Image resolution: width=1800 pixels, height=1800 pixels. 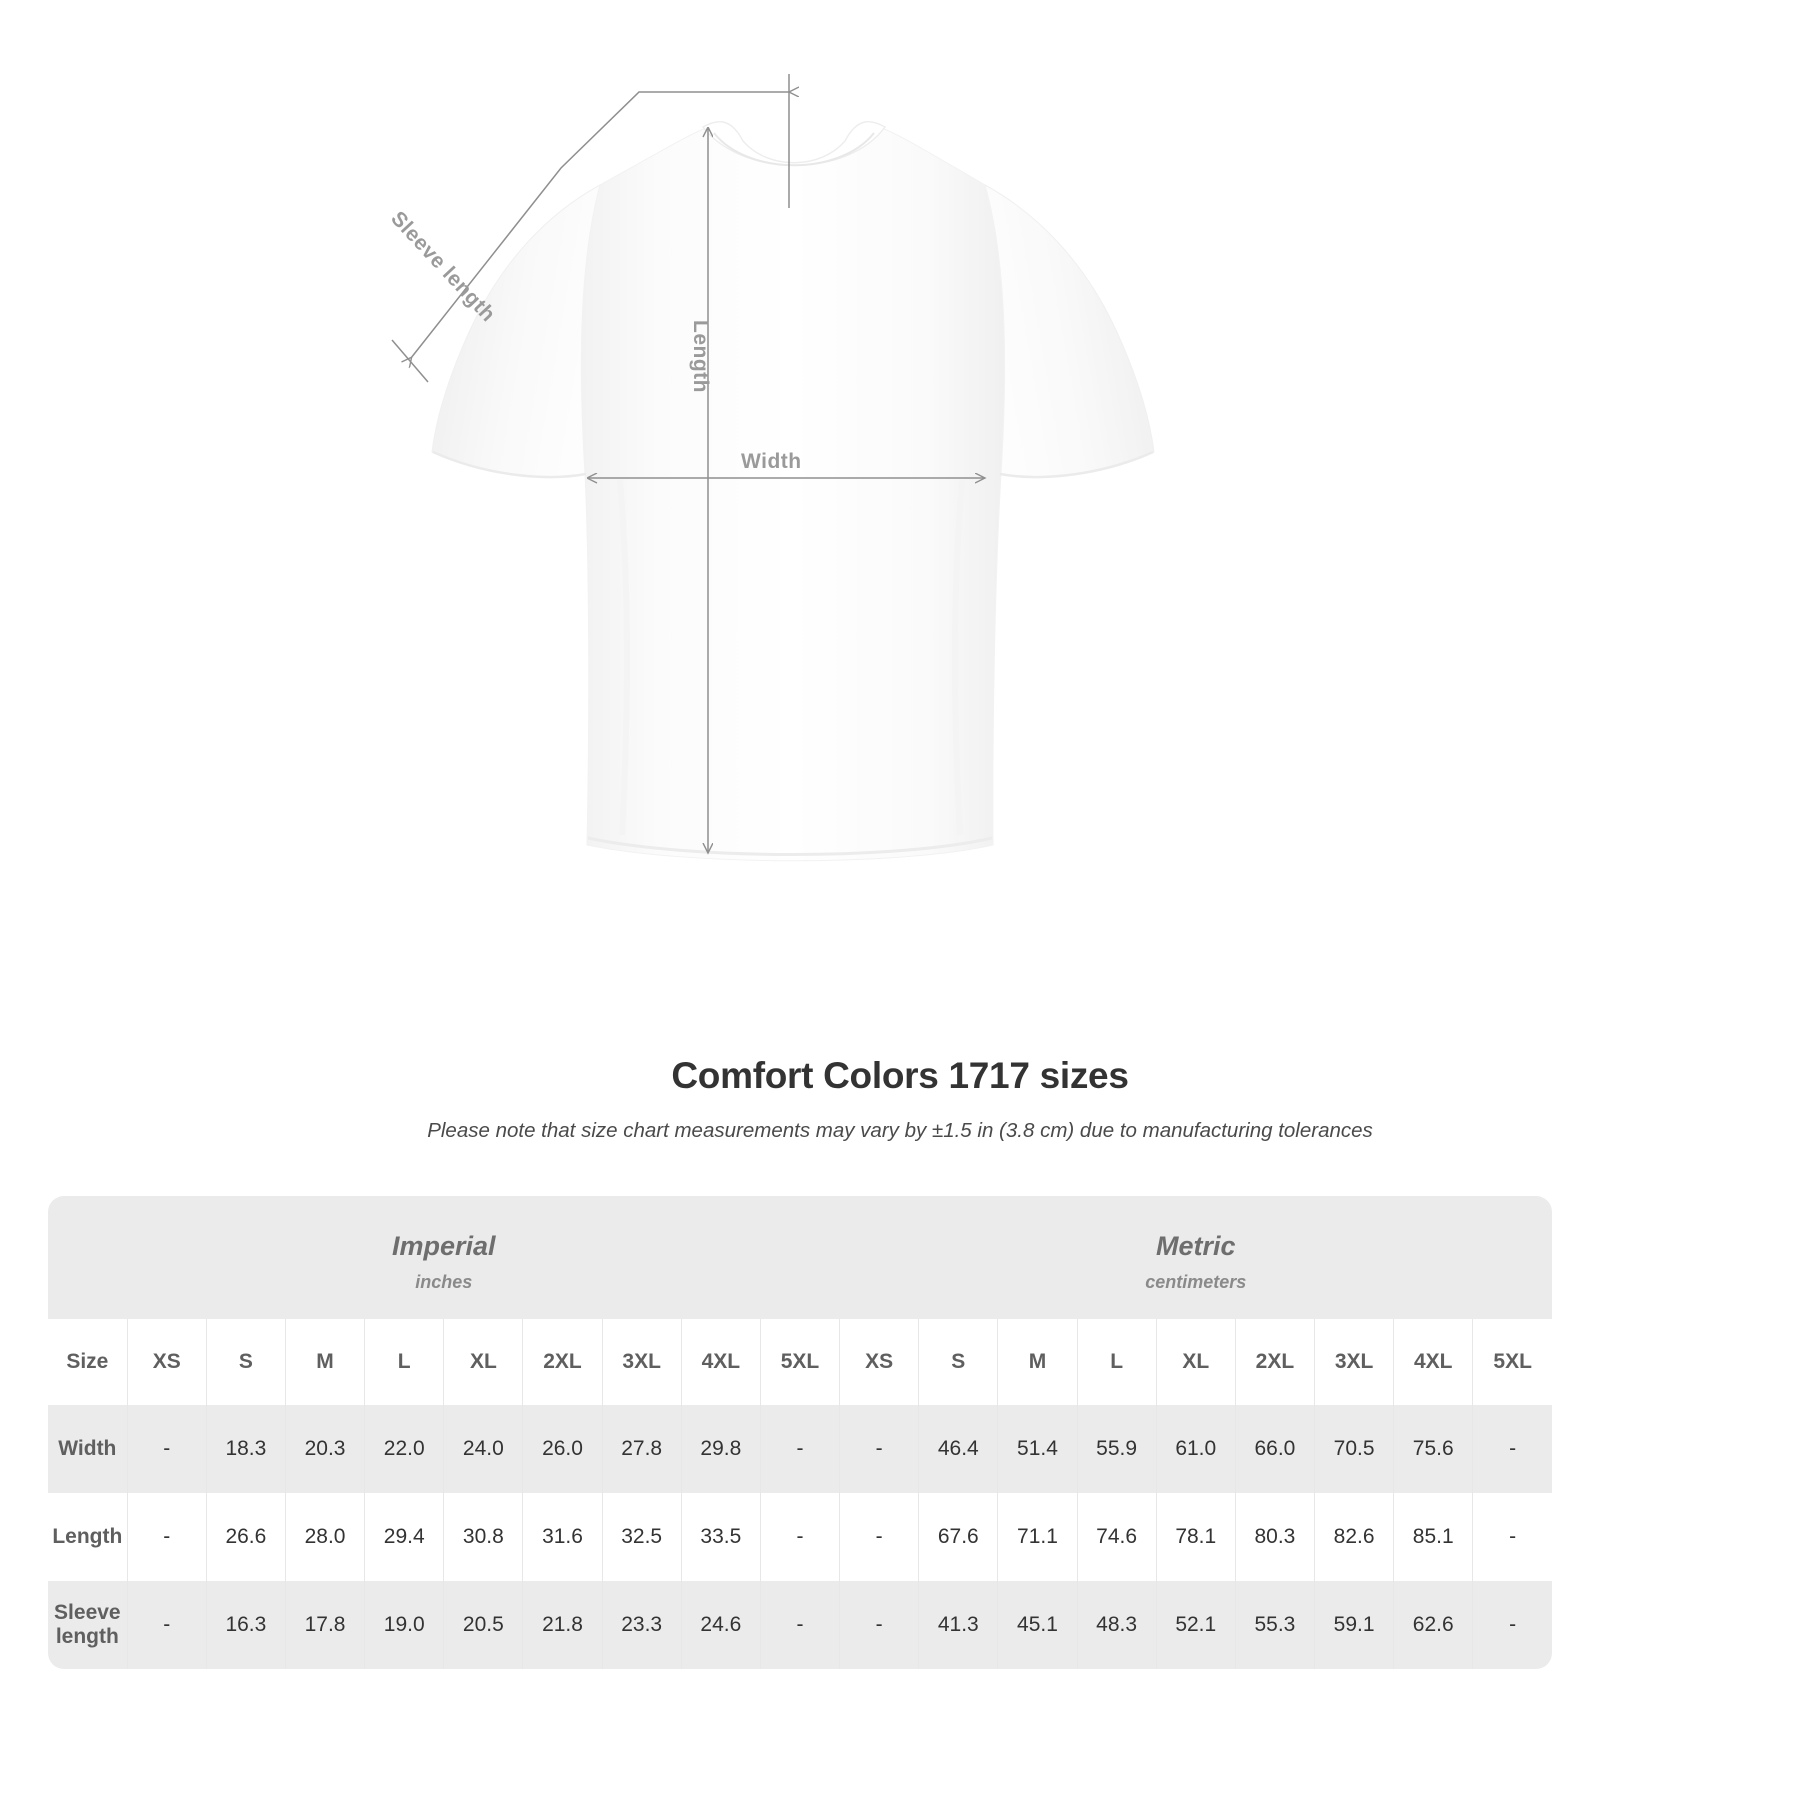 I want to click on width-dimension-label: Width, so click(x=771, y=461).